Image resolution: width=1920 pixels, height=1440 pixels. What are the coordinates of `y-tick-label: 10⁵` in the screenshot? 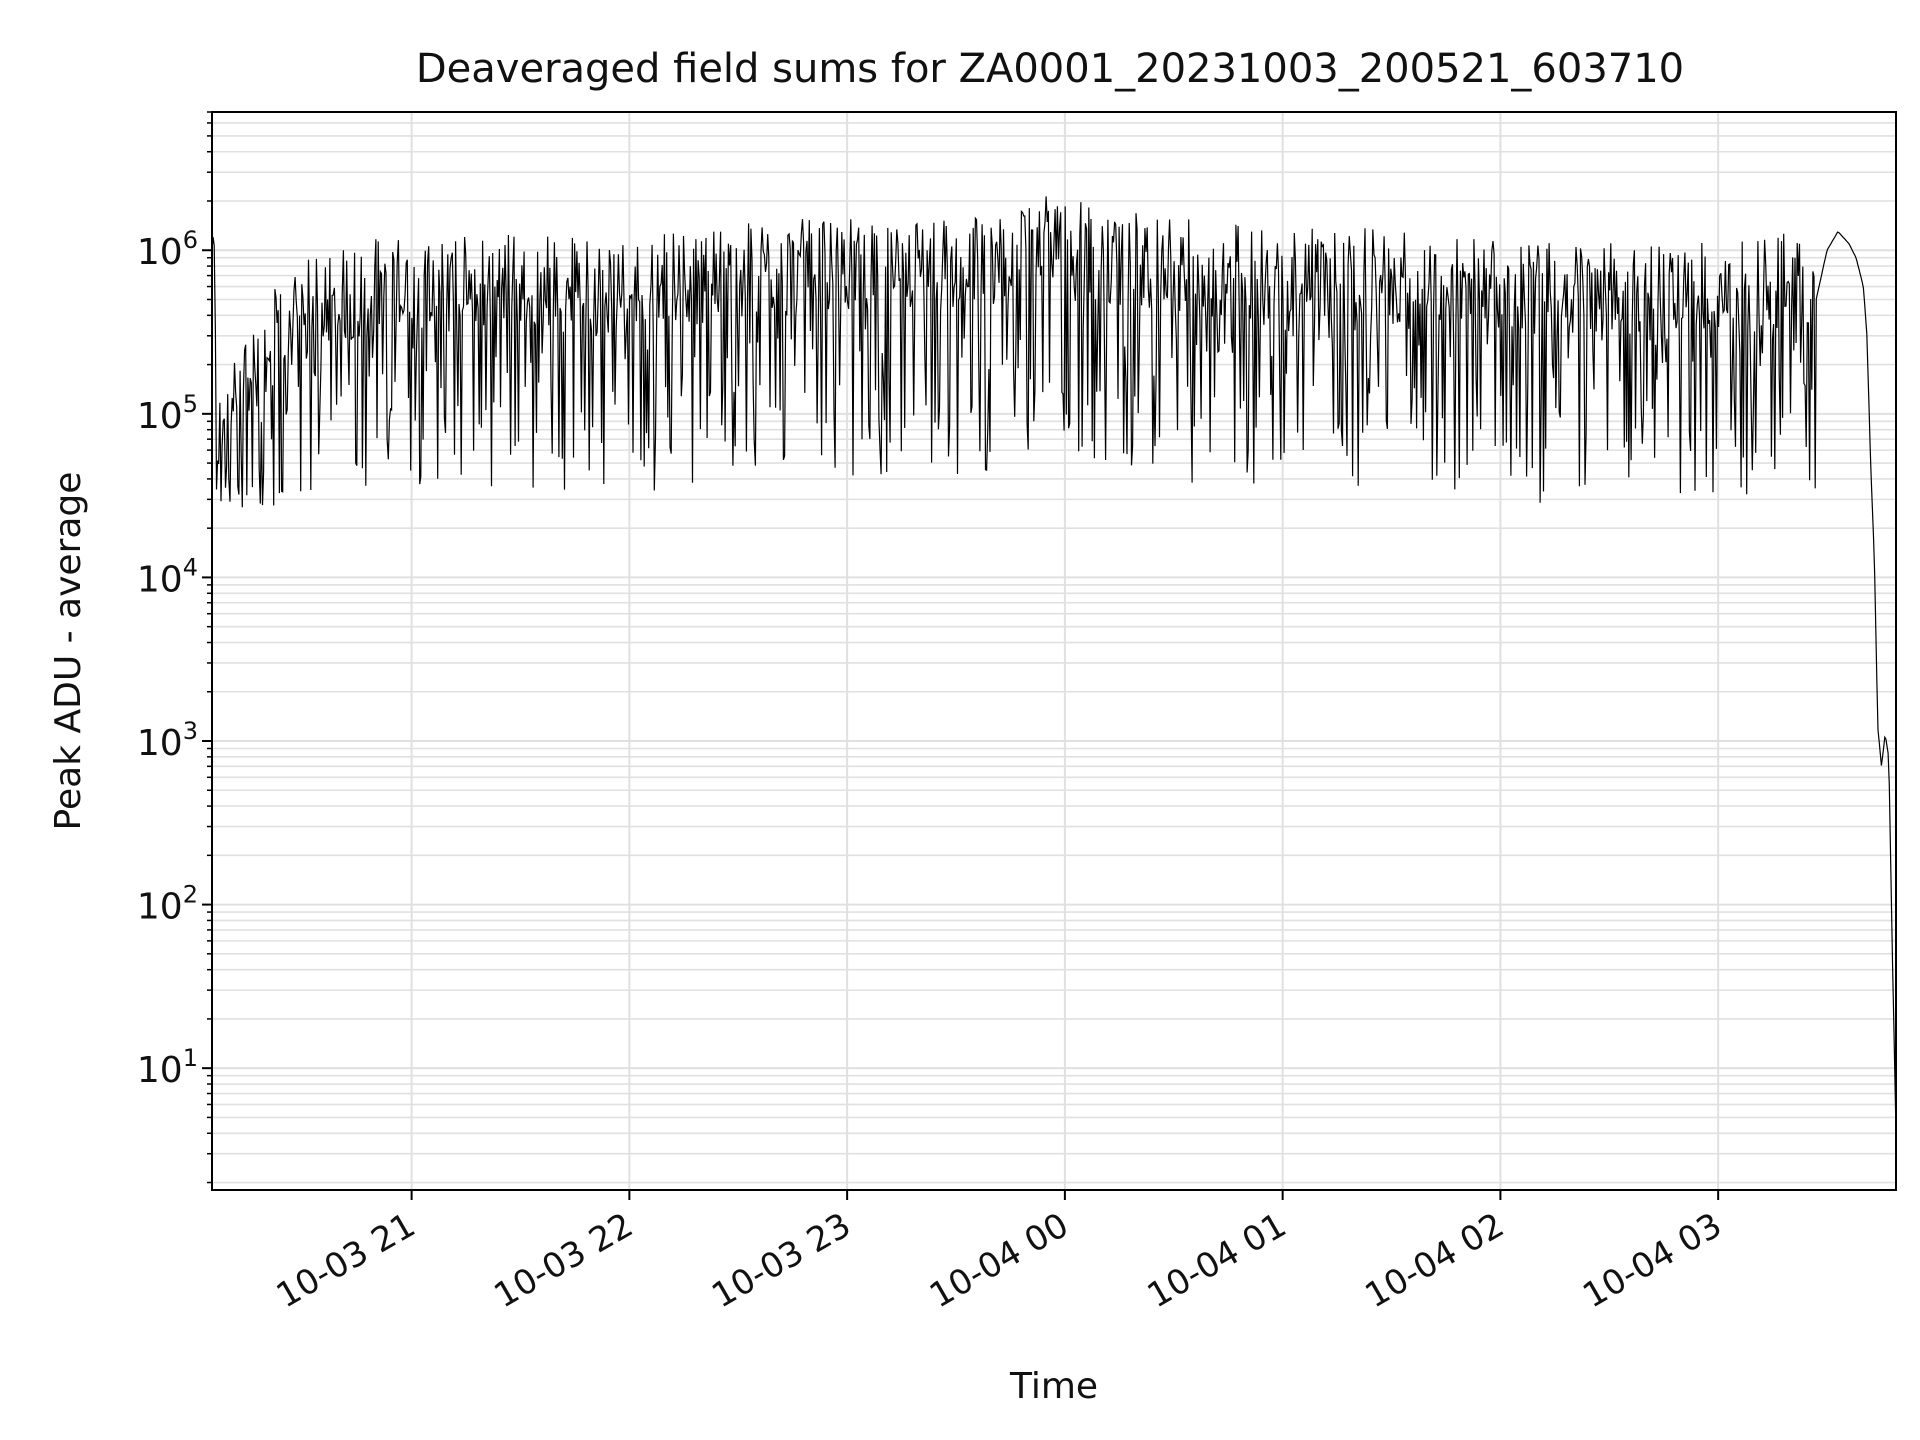 It's located at (167, 413).